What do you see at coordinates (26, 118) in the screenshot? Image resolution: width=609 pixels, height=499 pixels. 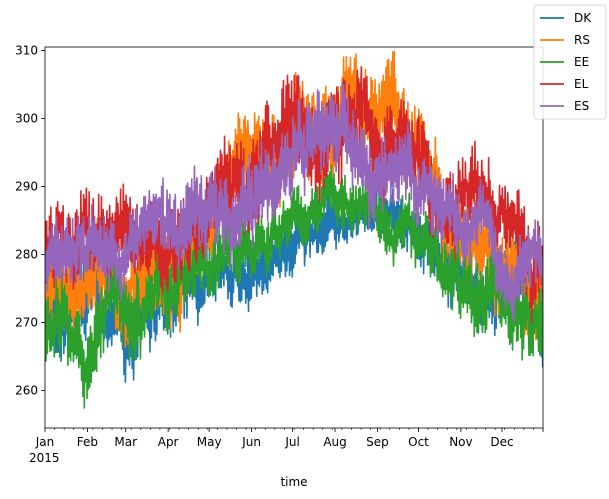 I see `y-tick-label: 300` at bounding box center [26, 118].